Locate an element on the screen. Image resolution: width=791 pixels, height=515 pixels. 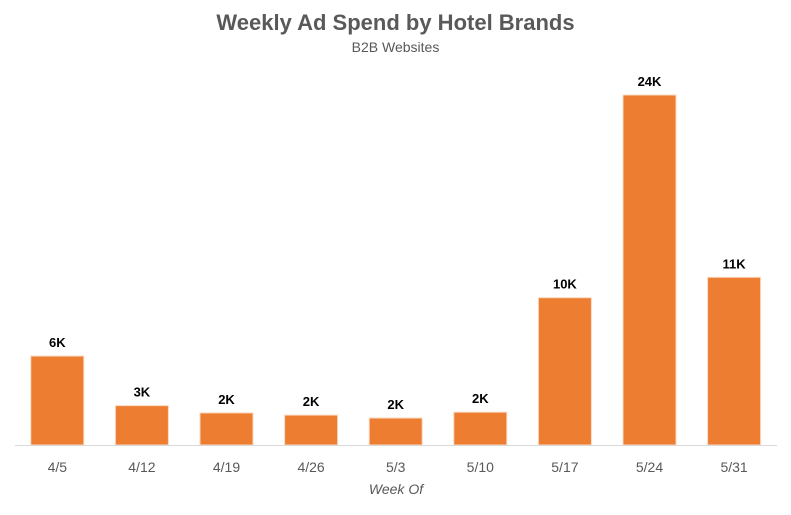
bar-5/17 is located at coordinates (564, 371).